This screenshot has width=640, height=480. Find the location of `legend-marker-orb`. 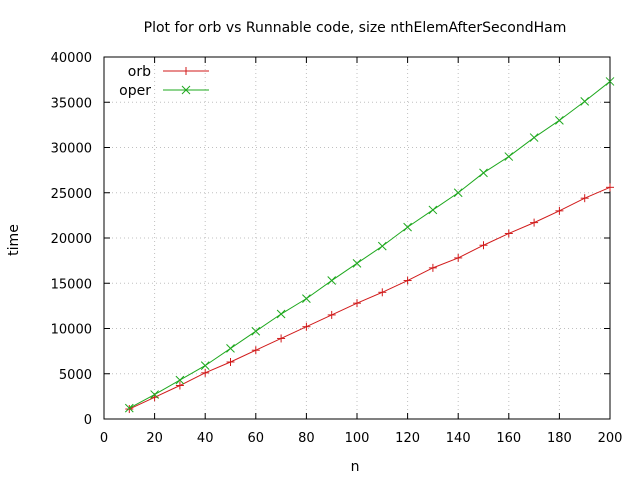

legend-marker-orb is located at coordinates (186, 71).